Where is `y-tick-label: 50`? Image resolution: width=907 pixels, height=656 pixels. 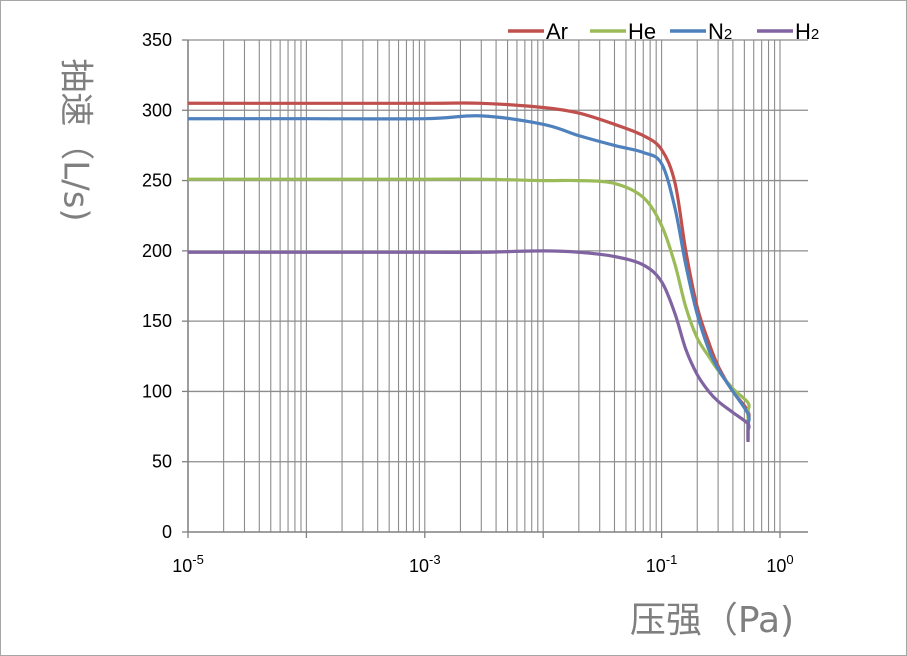 y-tick-label: 50 is located at coordinates (162, 462).